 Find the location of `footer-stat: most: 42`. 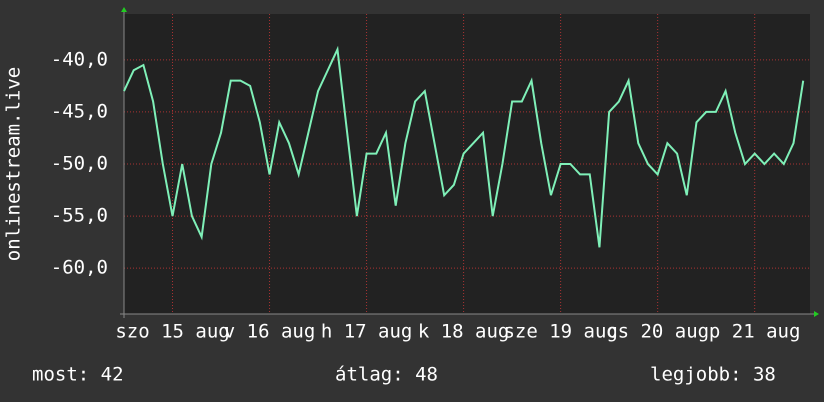

footer-stat: most: 42 is located at coordinates (78, 375).